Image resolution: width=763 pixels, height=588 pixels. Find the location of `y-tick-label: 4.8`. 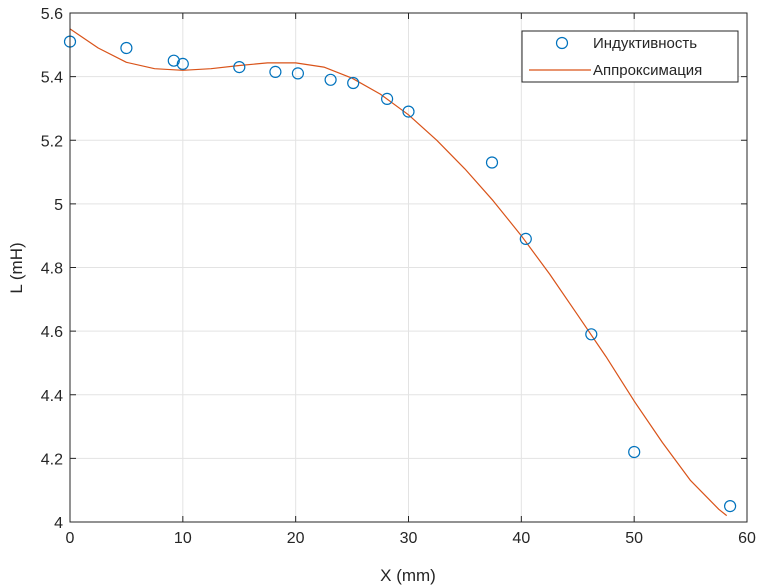

y-tick-label: 4.8 is located at coordinates (52, 269).